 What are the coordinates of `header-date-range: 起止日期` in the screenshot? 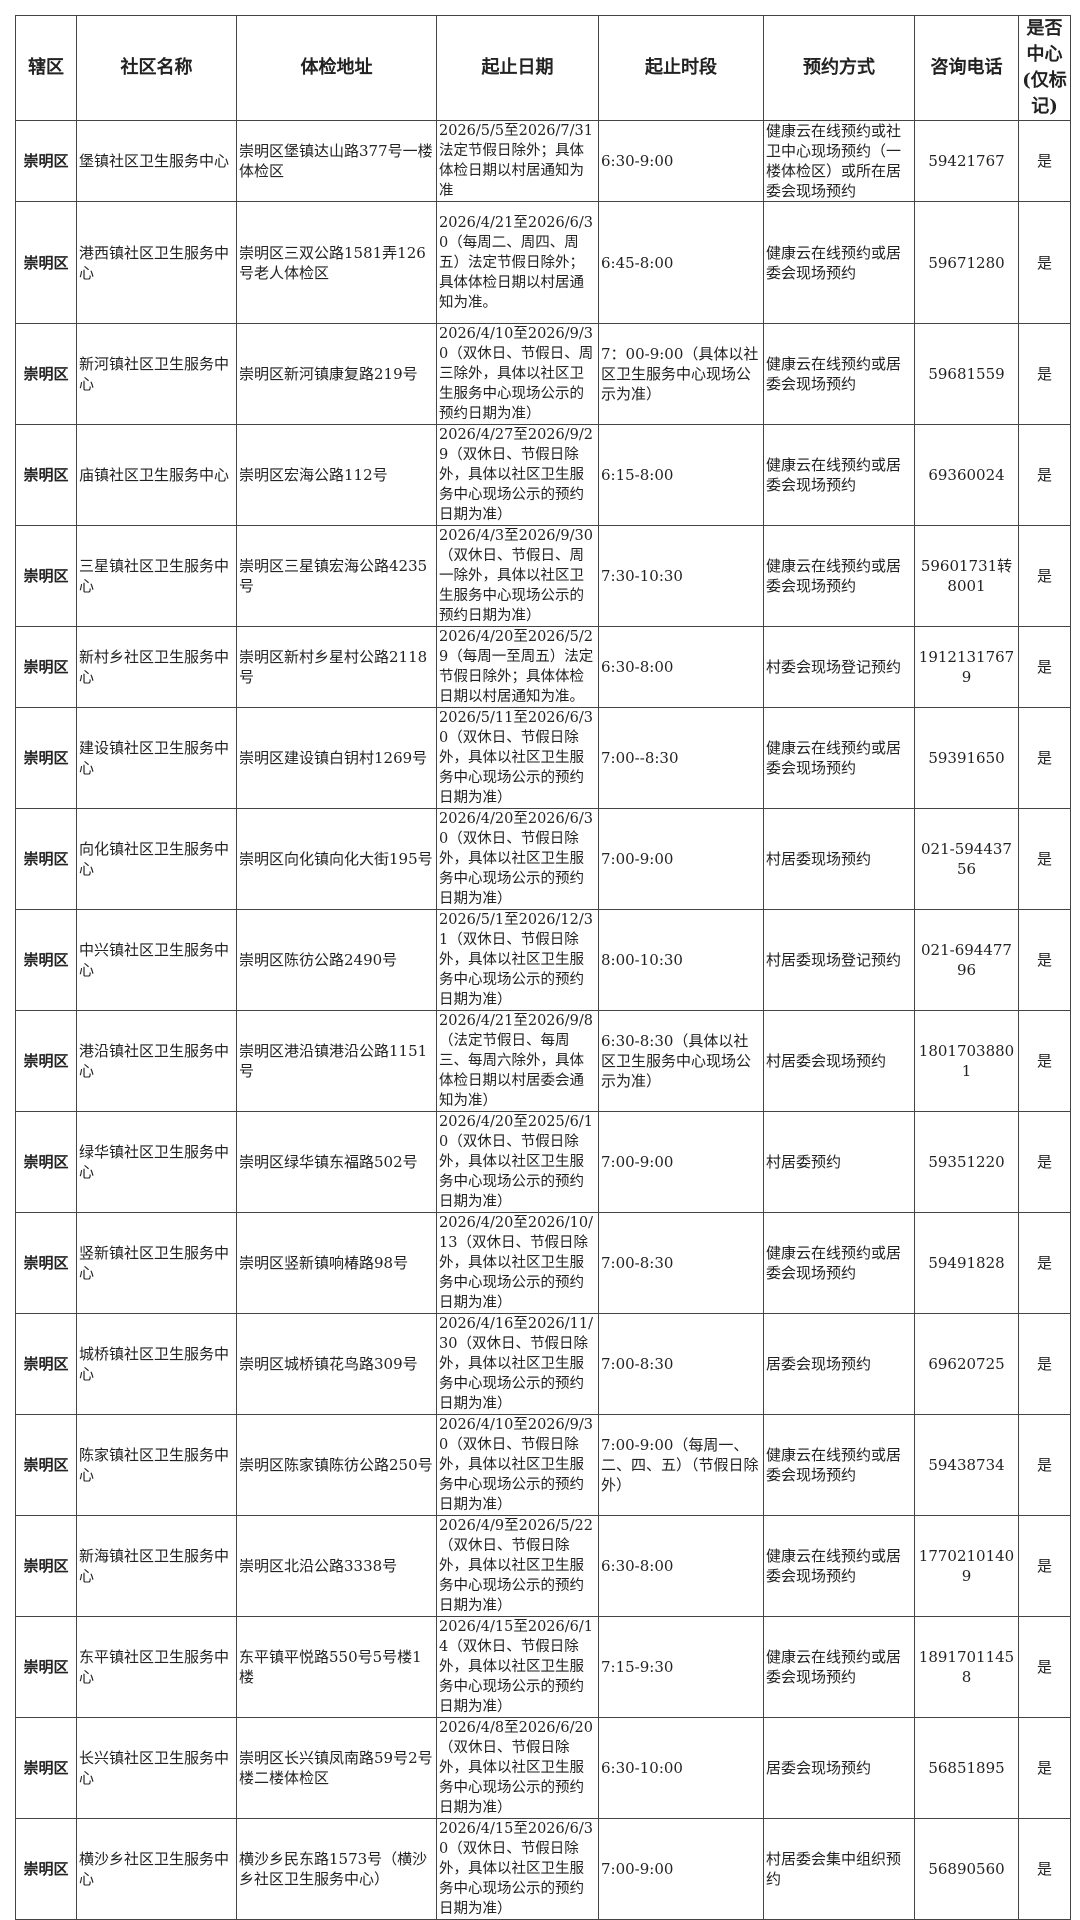 It's located at (517, 68).